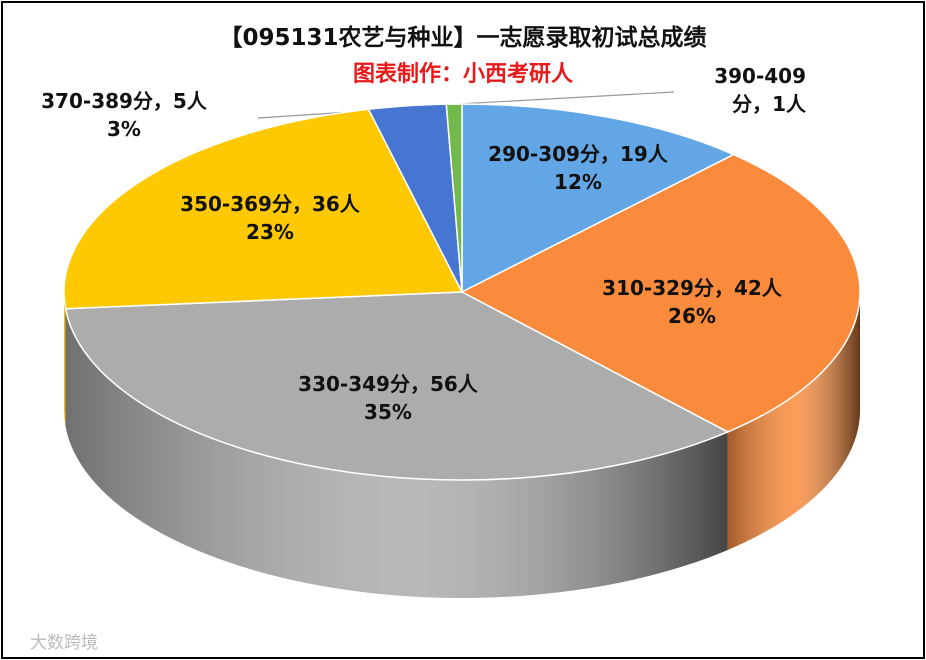 The height and width of the screenshot is (660, 926). Describe the element at coordinates (760, 90) in the screenshot. I see `slice-label: 390-409分，1人` at that location.